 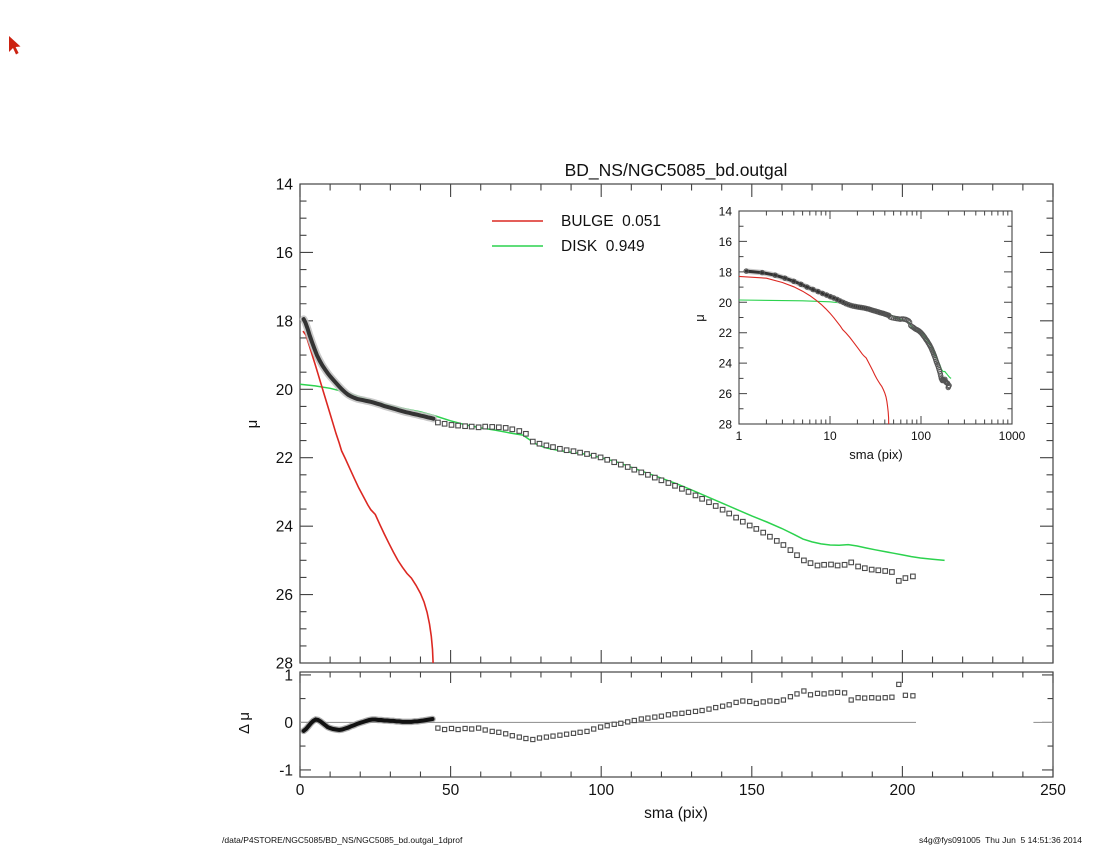 I want to click on main-ytick-label: 18, so click(x=284, y=321).